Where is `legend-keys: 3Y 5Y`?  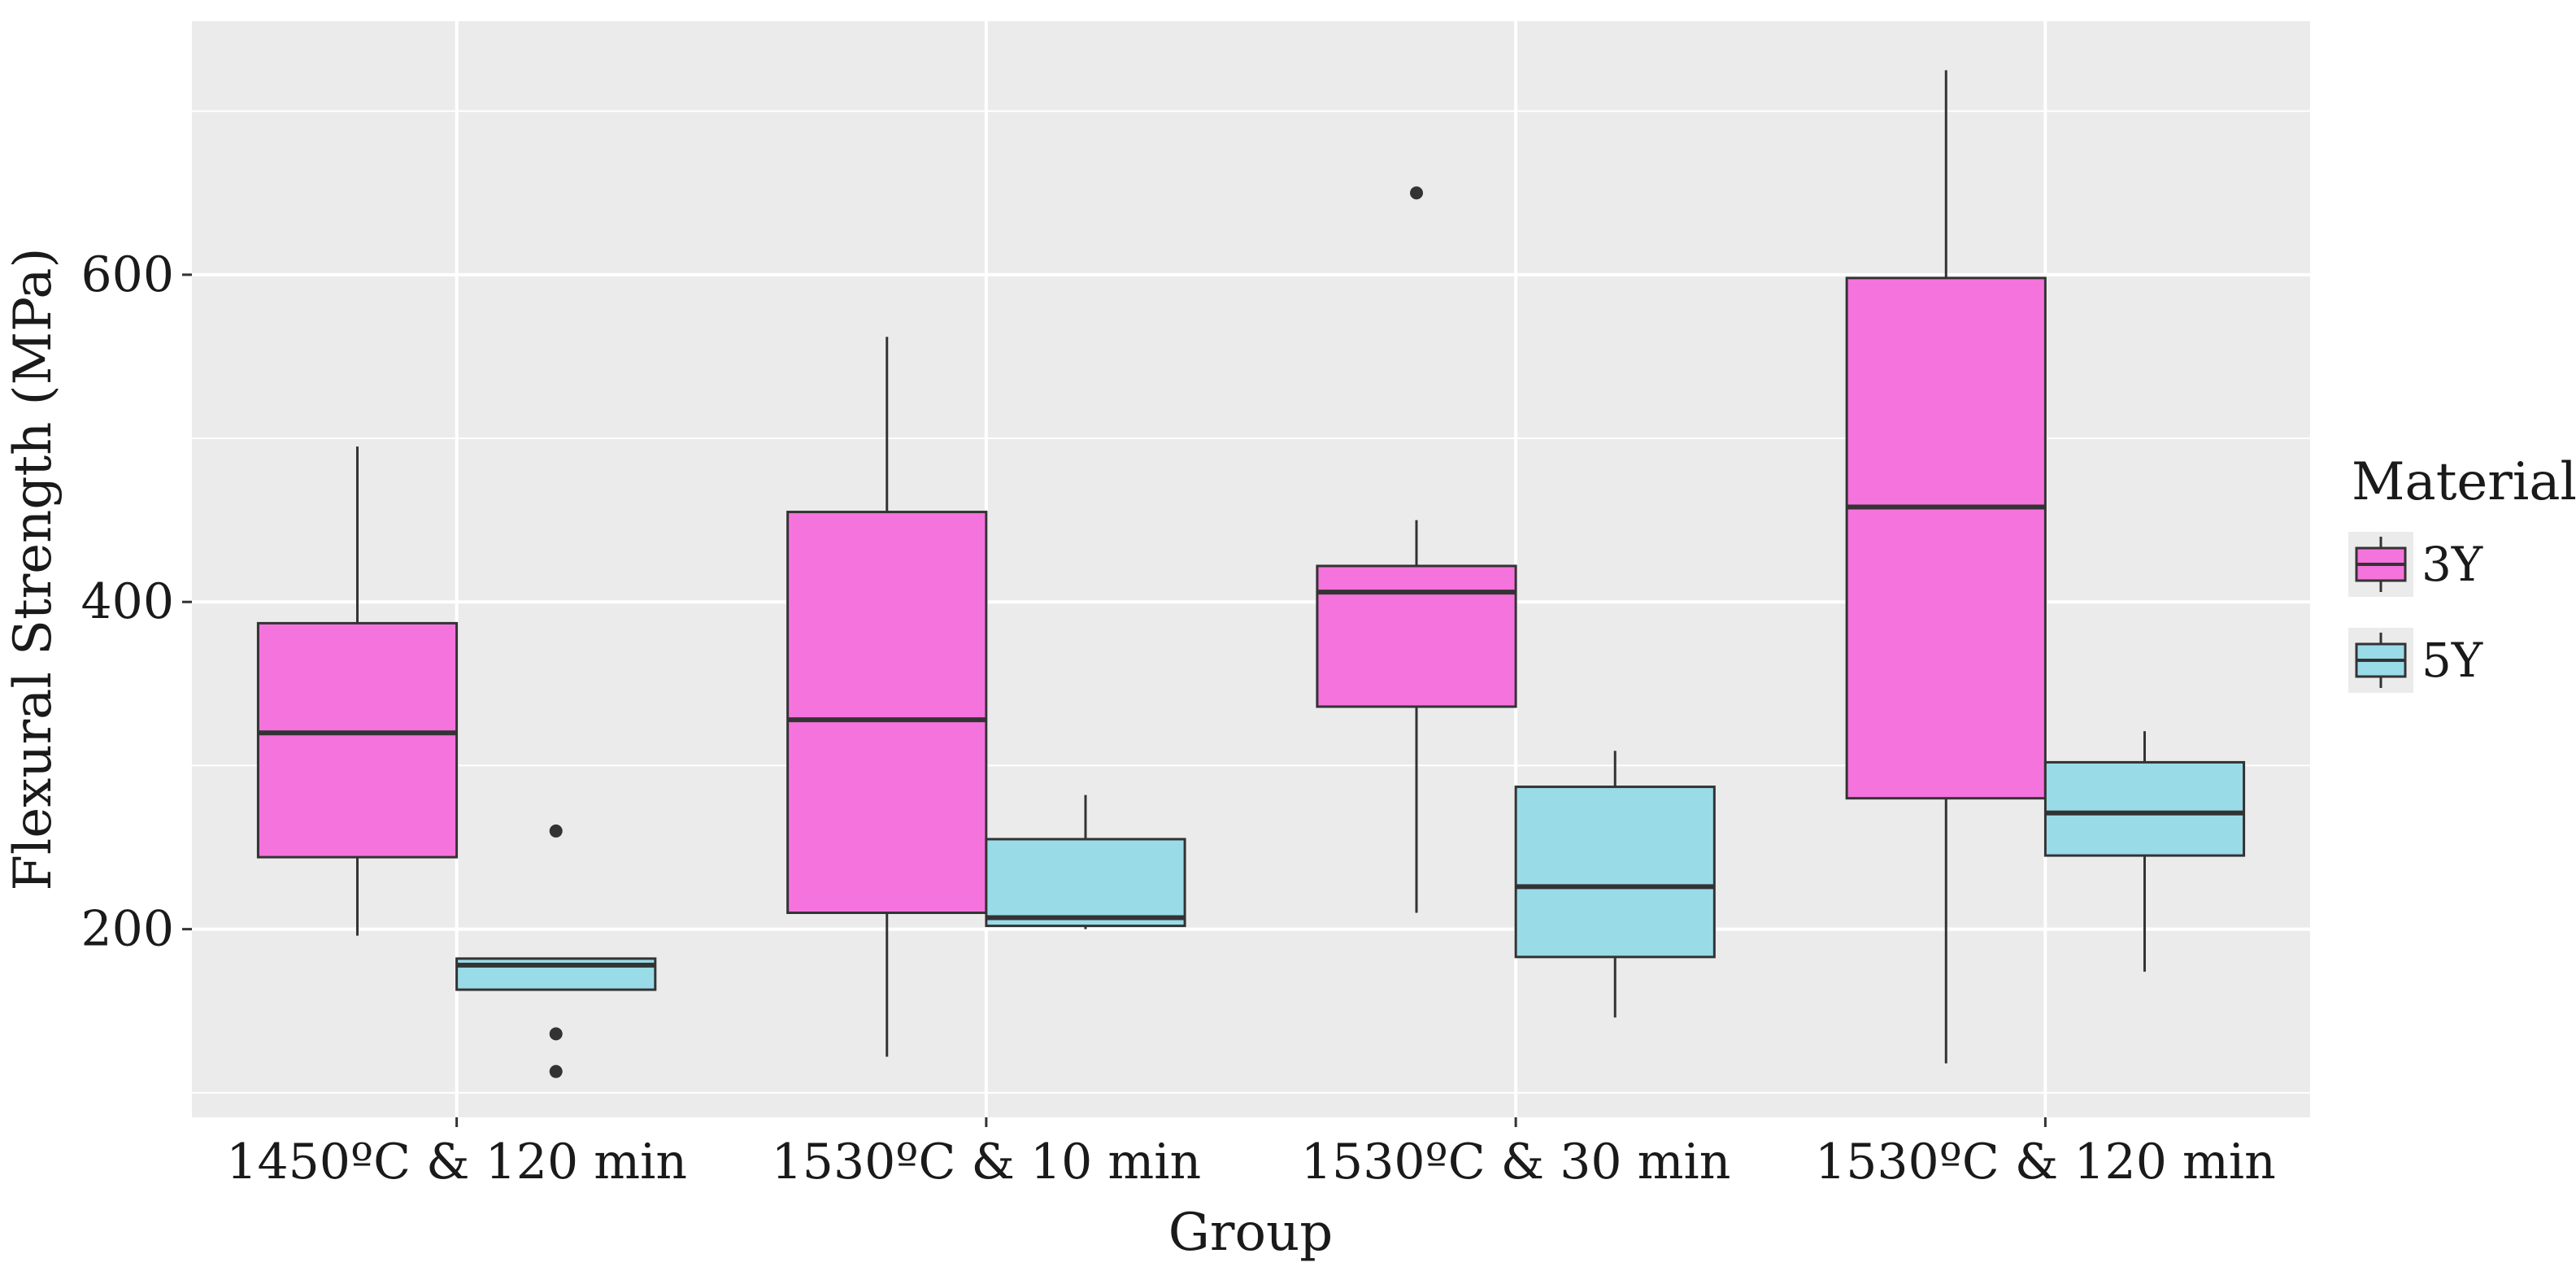
legend-keys: 3Y 5Y is located at coordinates (2416, 613).